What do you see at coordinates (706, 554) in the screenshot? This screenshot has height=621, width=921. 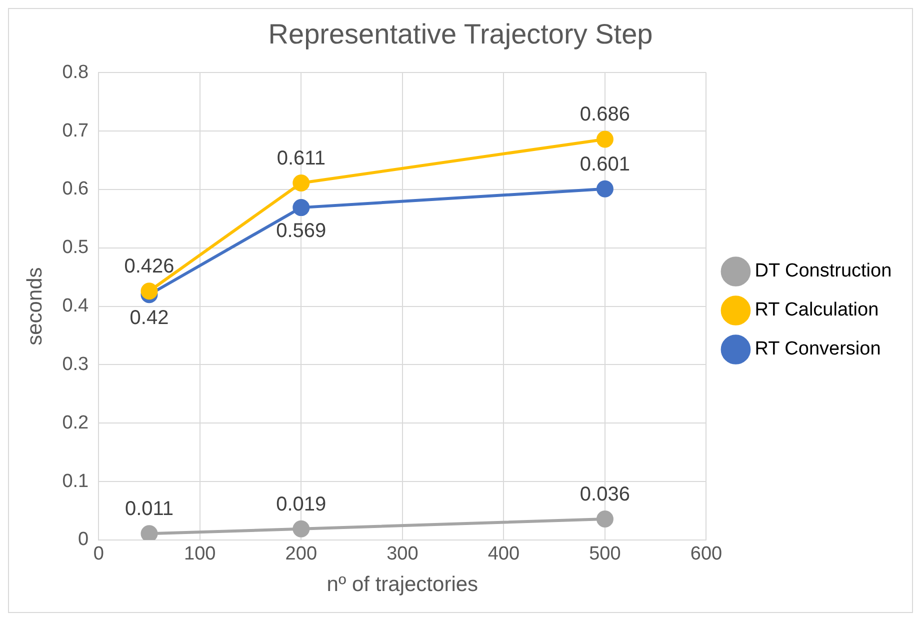 I see `x-tick-label: 600` at bounding box center [706, 554].